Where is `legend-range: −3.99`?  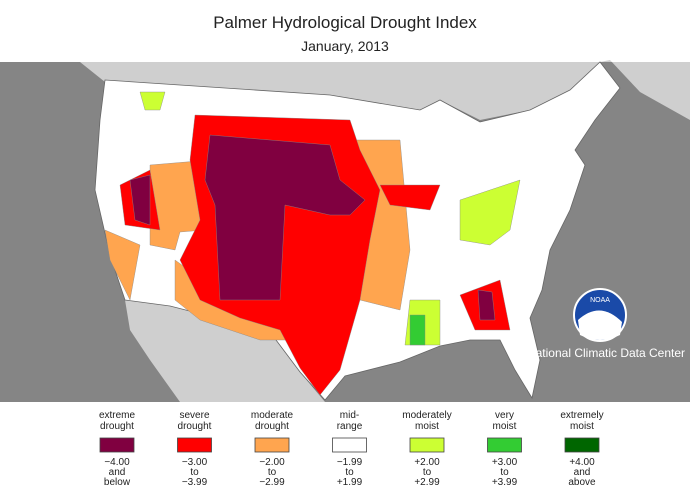
legend-range: −3.99 is located at coordinates (195, 482).